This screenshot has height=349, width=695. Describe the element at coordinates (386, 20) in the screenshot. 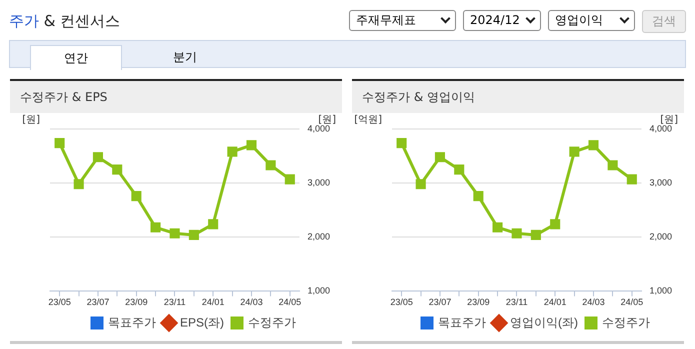

I see `text: 주재무제표` at that location.